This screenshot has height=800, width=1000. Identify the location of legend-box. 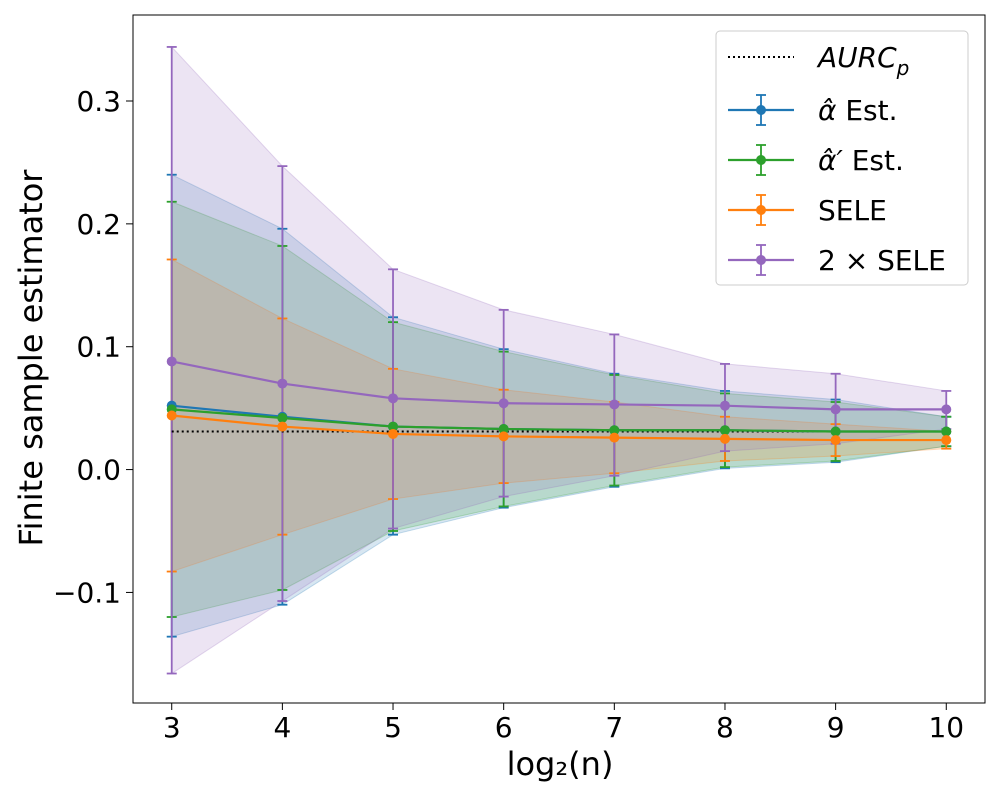
(842, 158).